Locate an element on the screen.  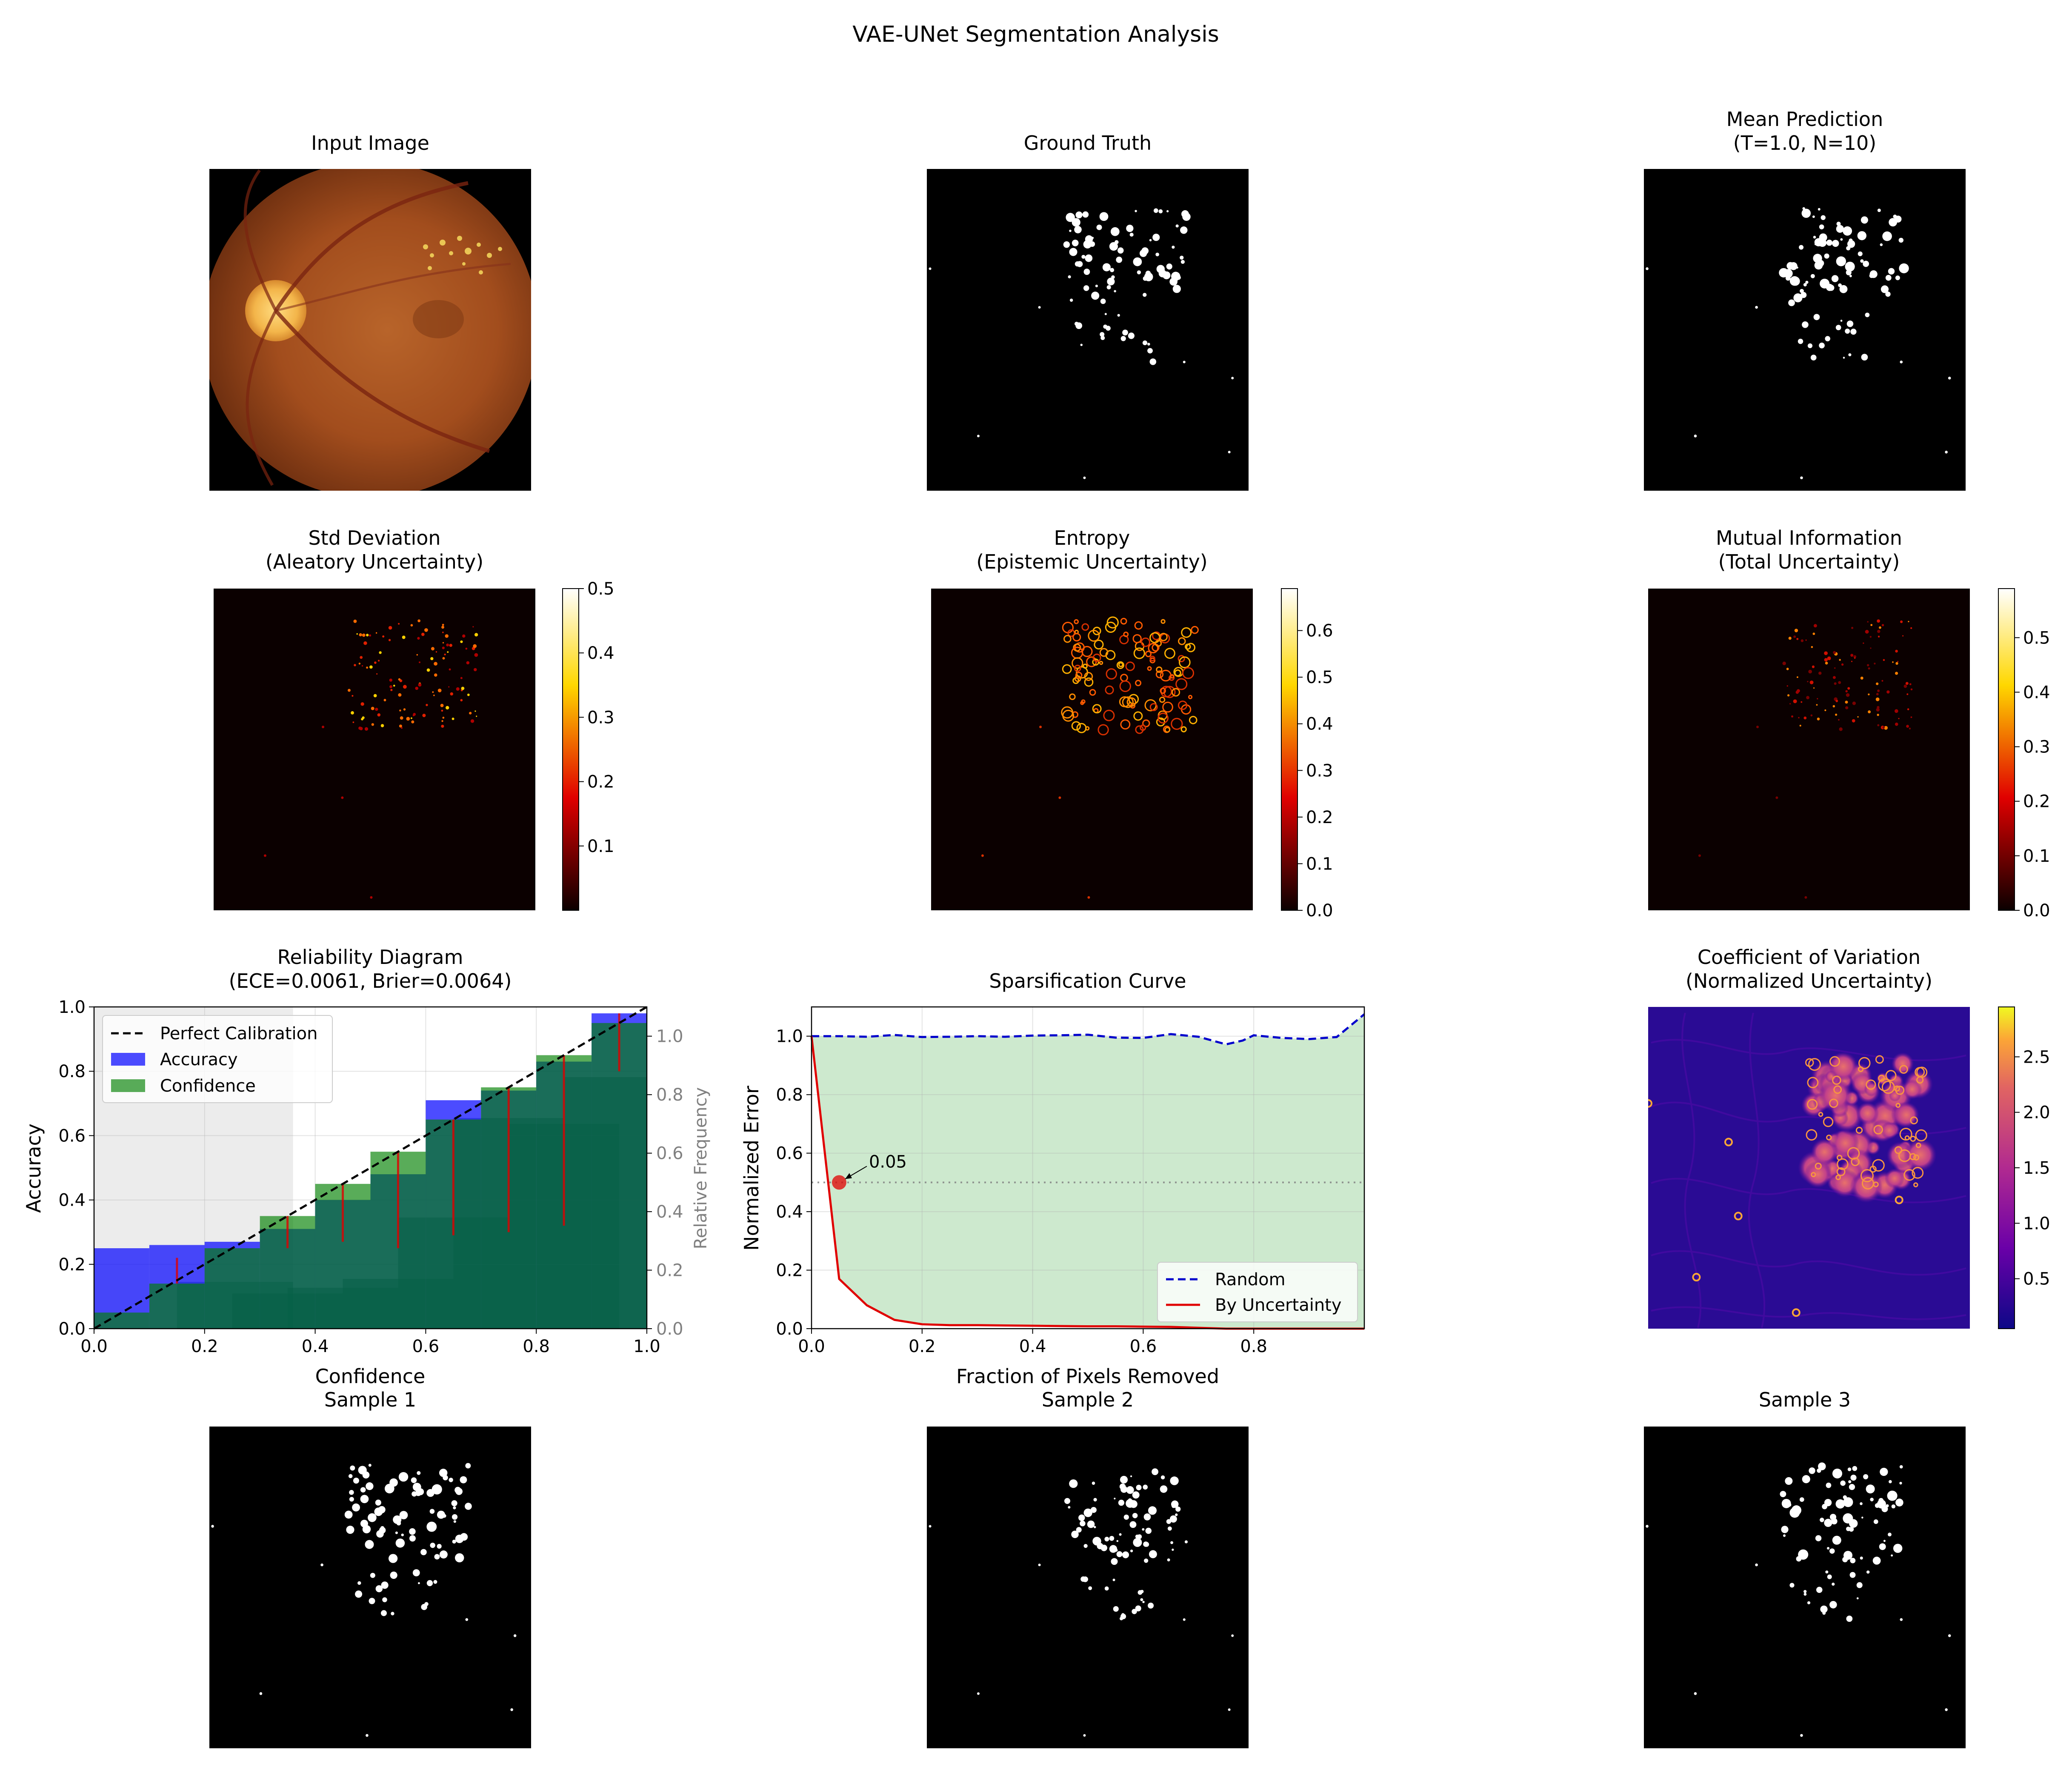
panel-title-line2: (Normalized Uncertainty) is located at coordinates (1809, 980).